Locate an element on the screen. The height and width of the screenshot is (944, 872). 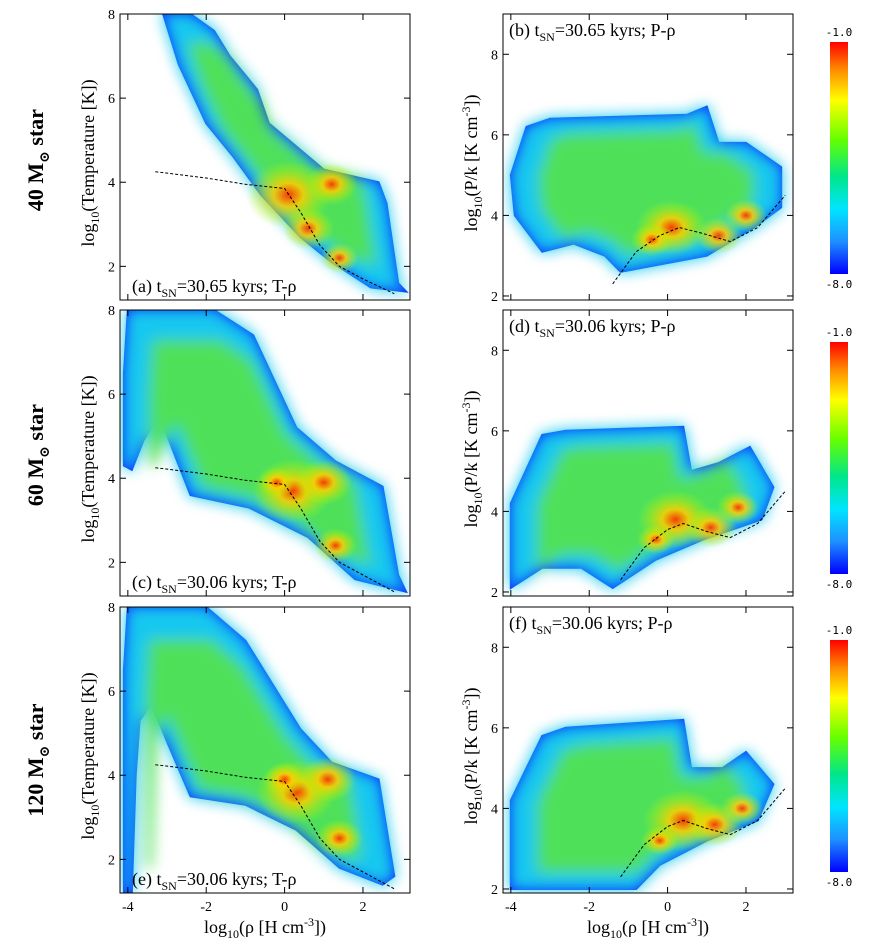
ylabel-d: log10(P/k [K cm-3]) is located at coordinates (472, 458).